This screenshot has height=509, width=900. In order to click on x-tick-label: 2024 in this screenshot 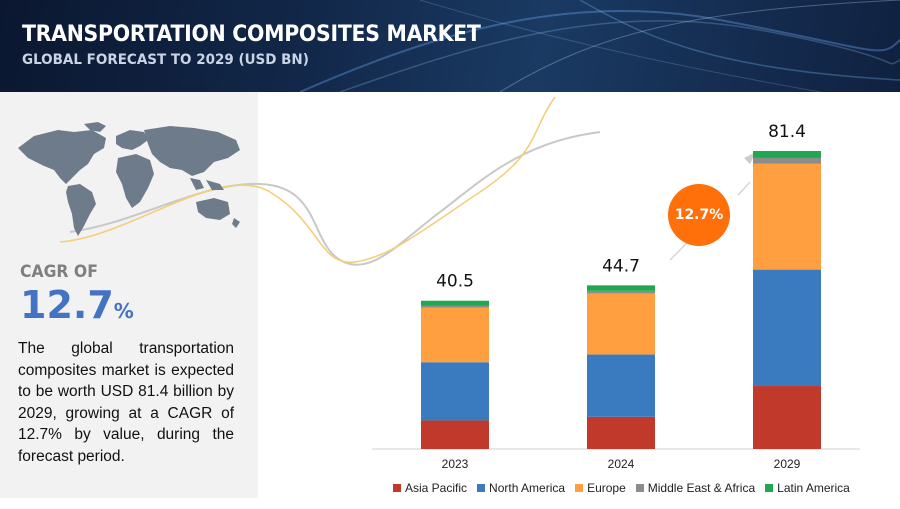, I will do `click(621, 464)`.